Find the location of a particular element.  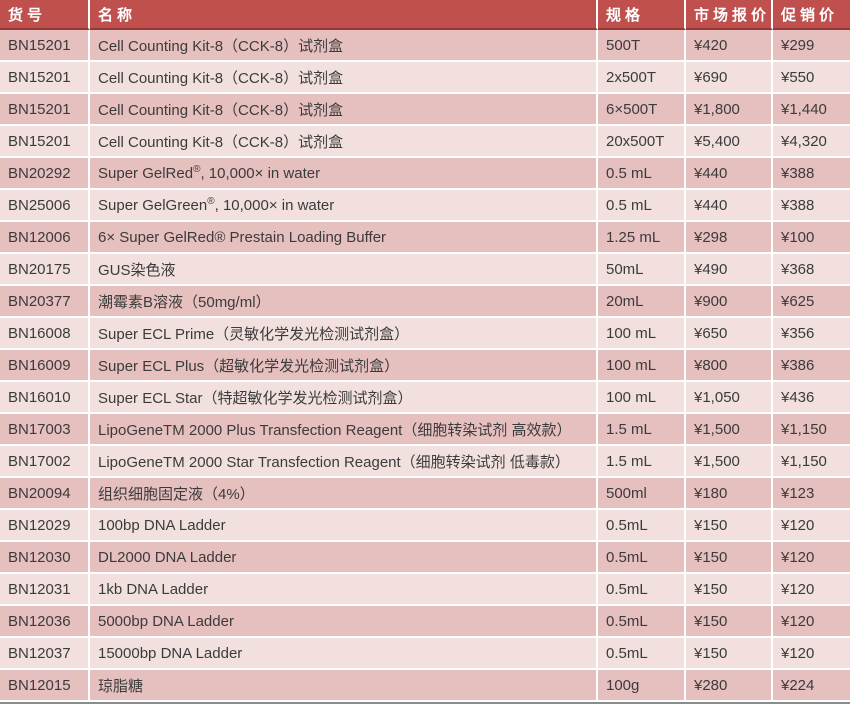

product-name-text: 组织细胞固定液（4%） is located at coordinates (176, 494).